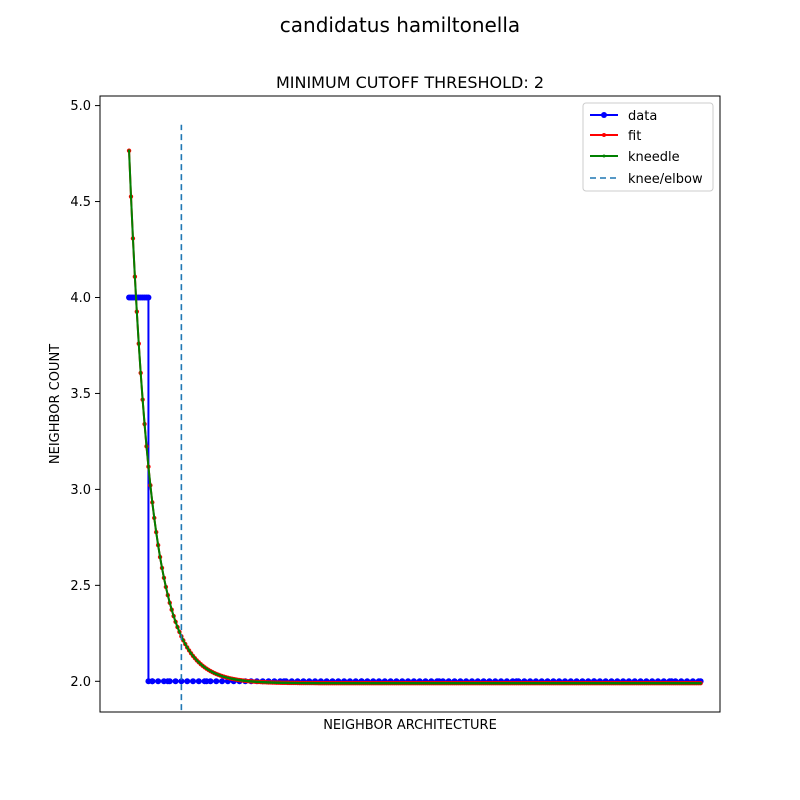 This screenshot has width=800, height=800. What do you see at coordinates (55, 404) in the screenshot?
I see `y-axis-label: NEIGHBOR COUNT` at bounding box center [55, 404].